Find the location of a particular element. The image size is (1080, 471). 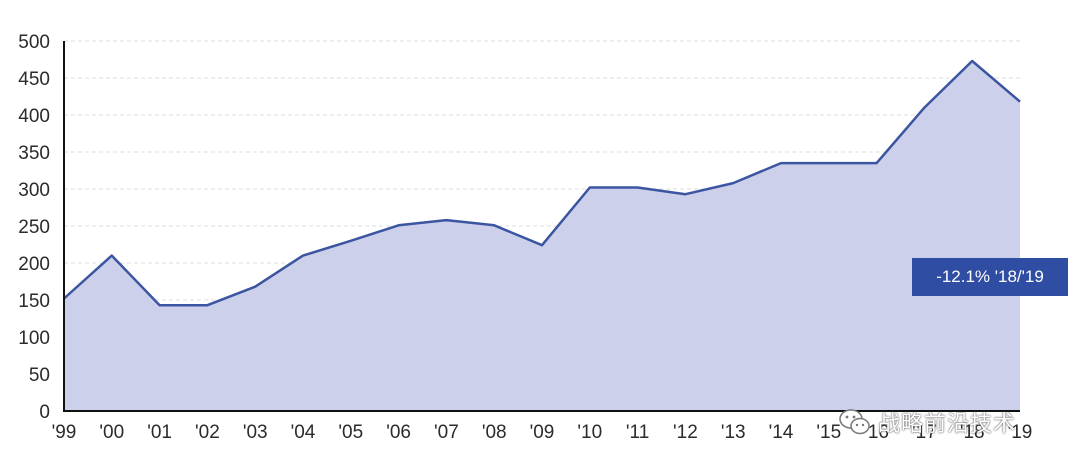

y-tick-label: 100 is located at coordinates (34, 338).